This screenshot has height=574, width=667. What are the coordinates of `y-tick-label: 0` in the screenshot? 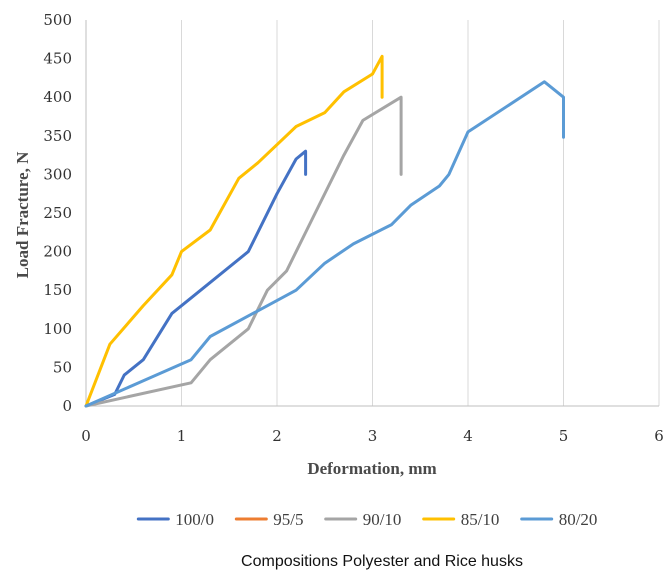 It's located at (67, 406).